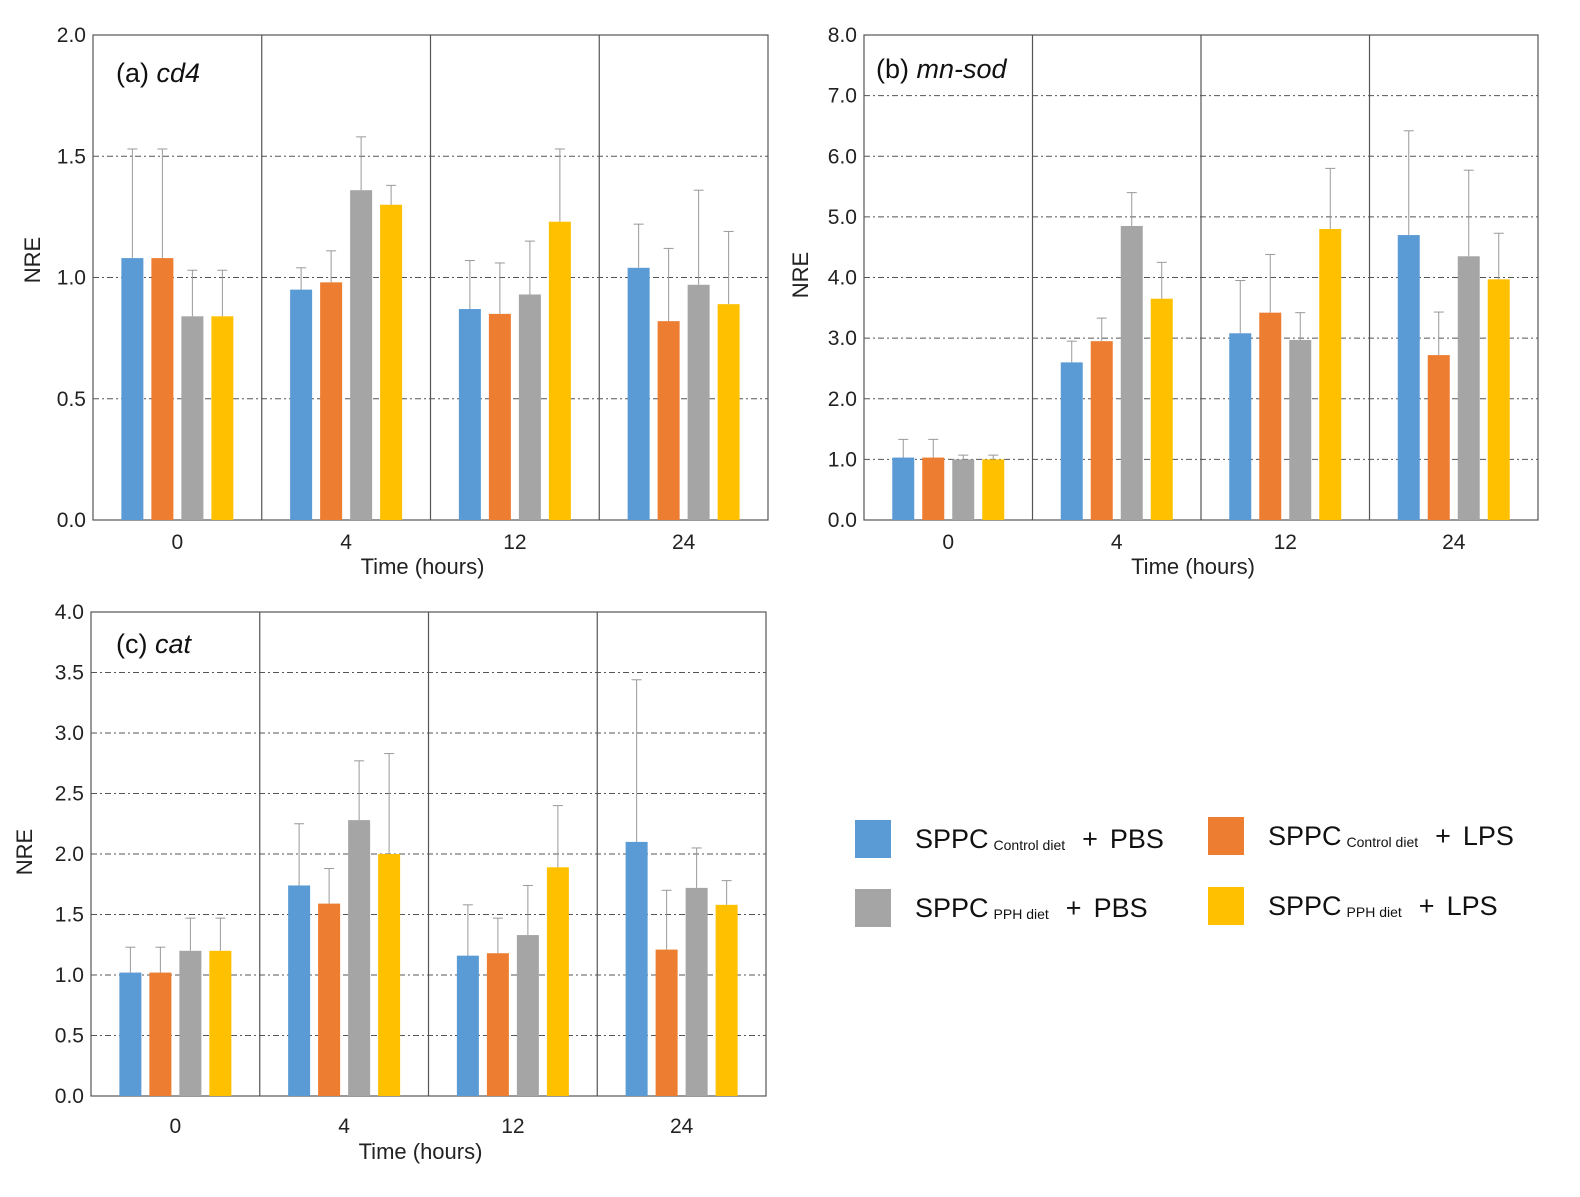 The height and width of the screenshot is (1197, 1580). What do you see at coordinates (896, 69) in the screenshot?
I see `panel-letter: (b)` at bounding box center [896, 69].